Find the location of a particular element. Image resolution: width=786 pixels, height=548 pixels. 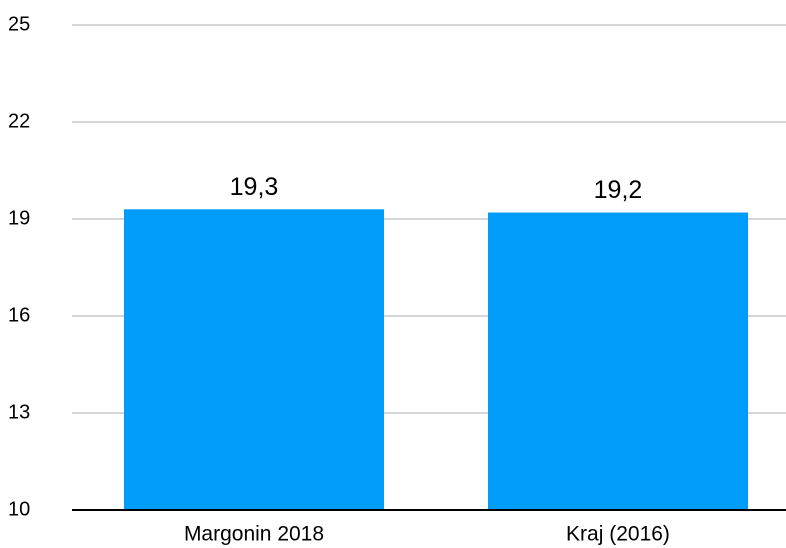

x-tick-label: Margonin 2018 is located at coordinates (254, 534).